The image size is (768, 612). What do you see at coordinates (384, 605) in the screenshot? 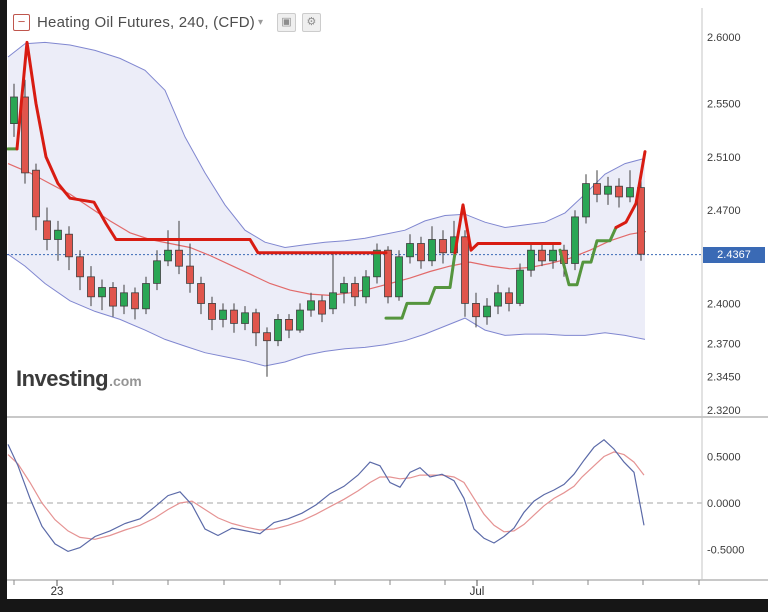
I see `bottom-edge-bar` at bounding box center [384, 605].